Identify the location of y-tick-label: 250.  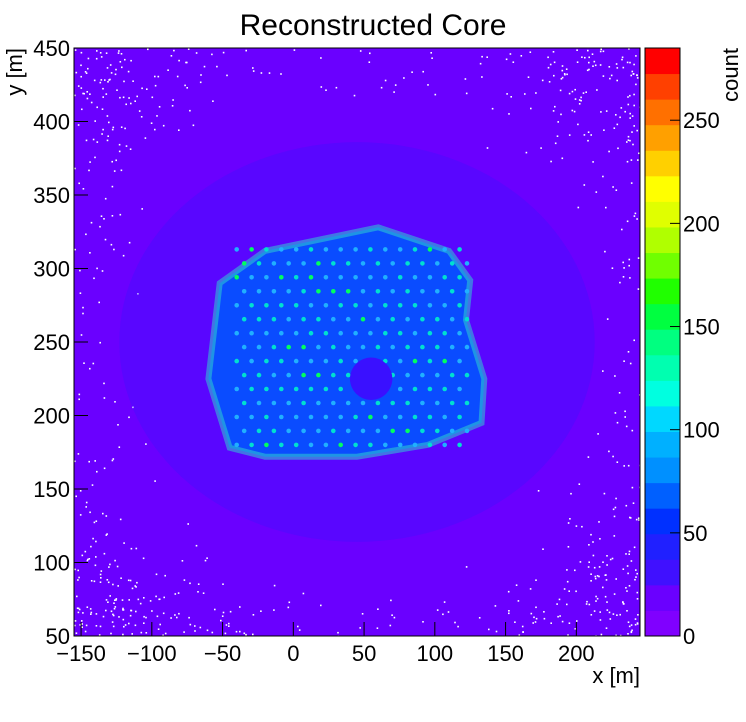
(51, 342).